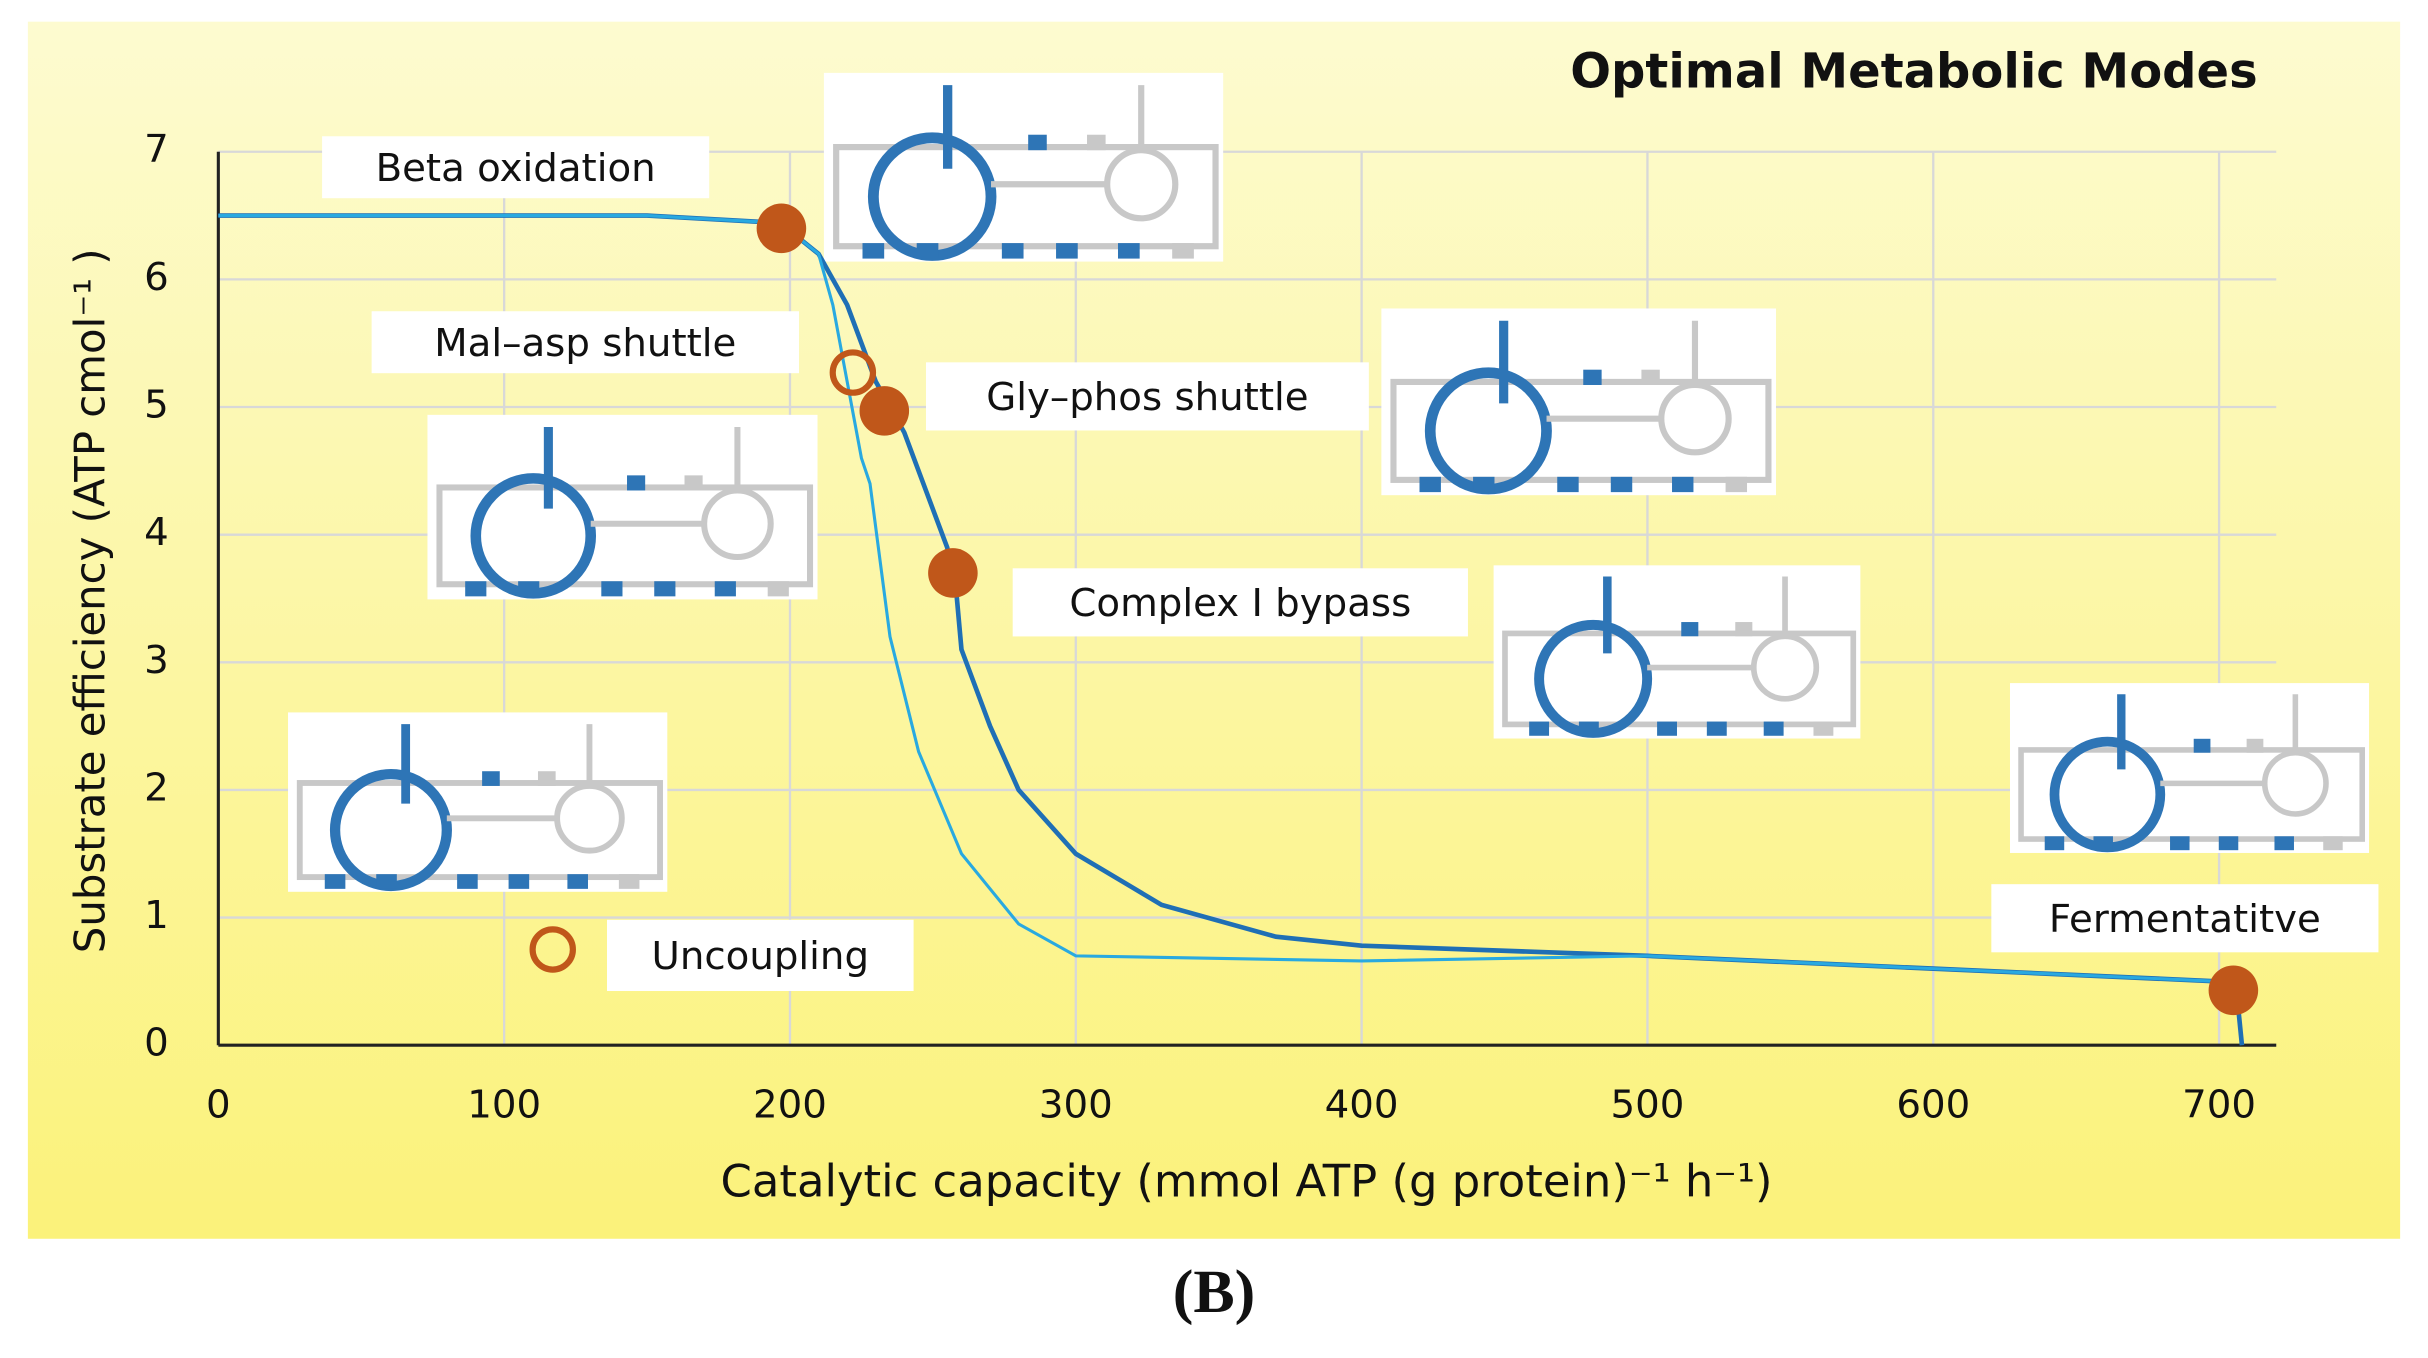 This screenshot has width=2428, height=1358. What do you see at coordinates (1933, 1105) in the screenshot?
I see `x-tick-label: 600` at bounding box center [1933, 1105].